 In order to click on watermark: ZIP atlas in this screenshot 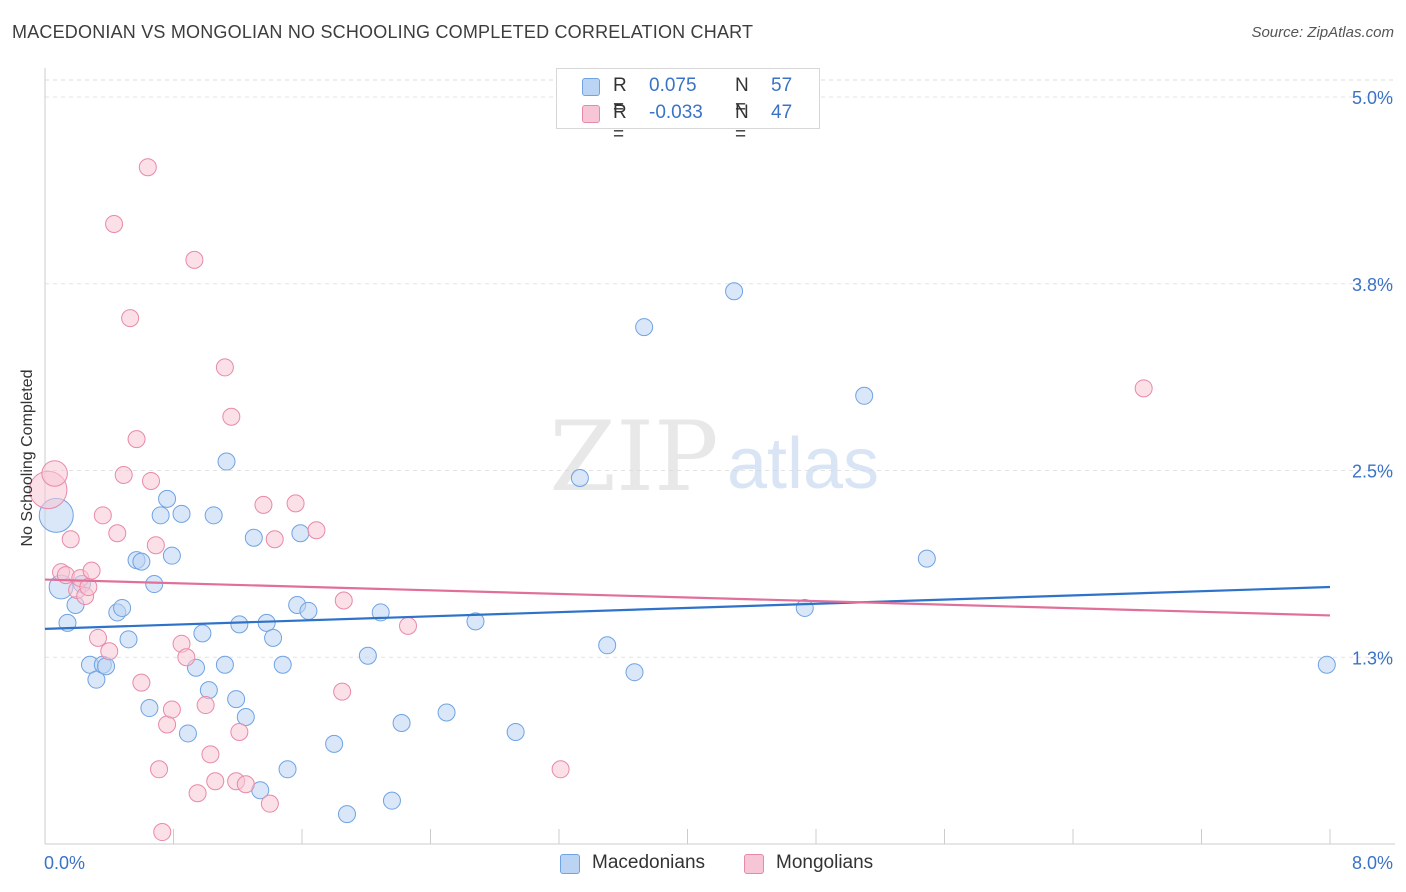, I will do `click(714, 457)`.